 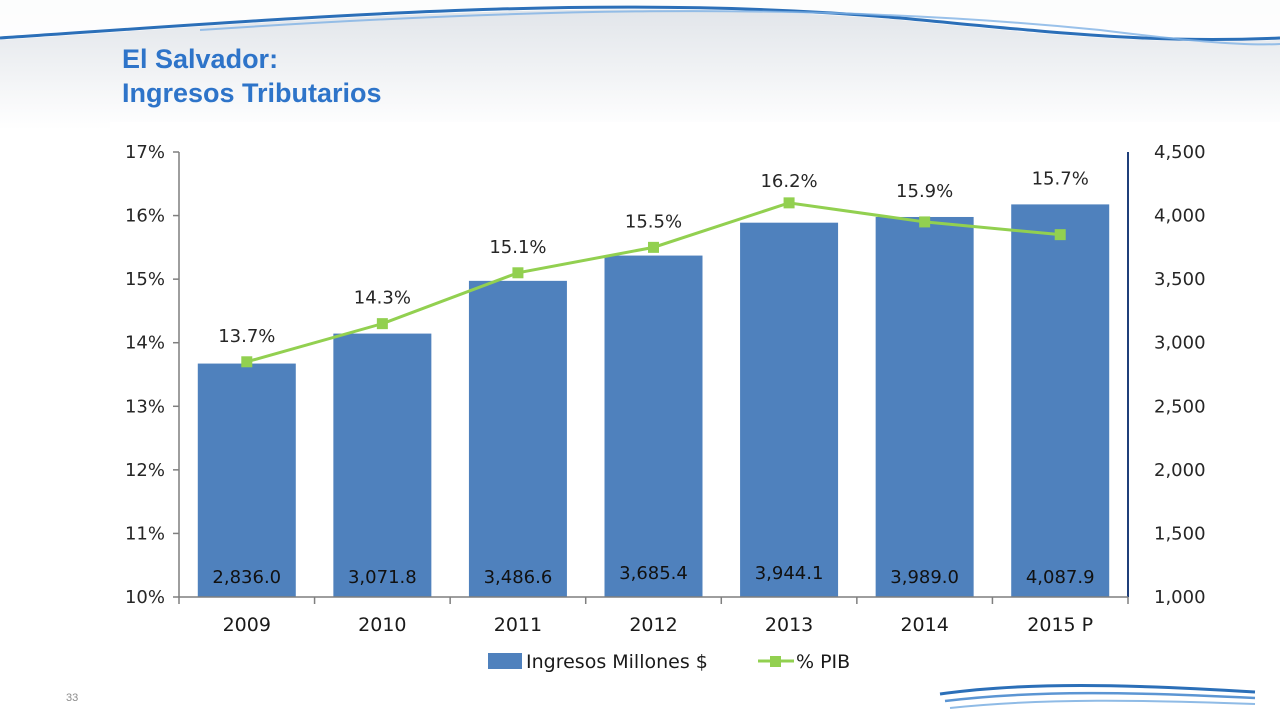 I want to click on y-right-tick-label: 1,000, so click(x=1180, y=597).